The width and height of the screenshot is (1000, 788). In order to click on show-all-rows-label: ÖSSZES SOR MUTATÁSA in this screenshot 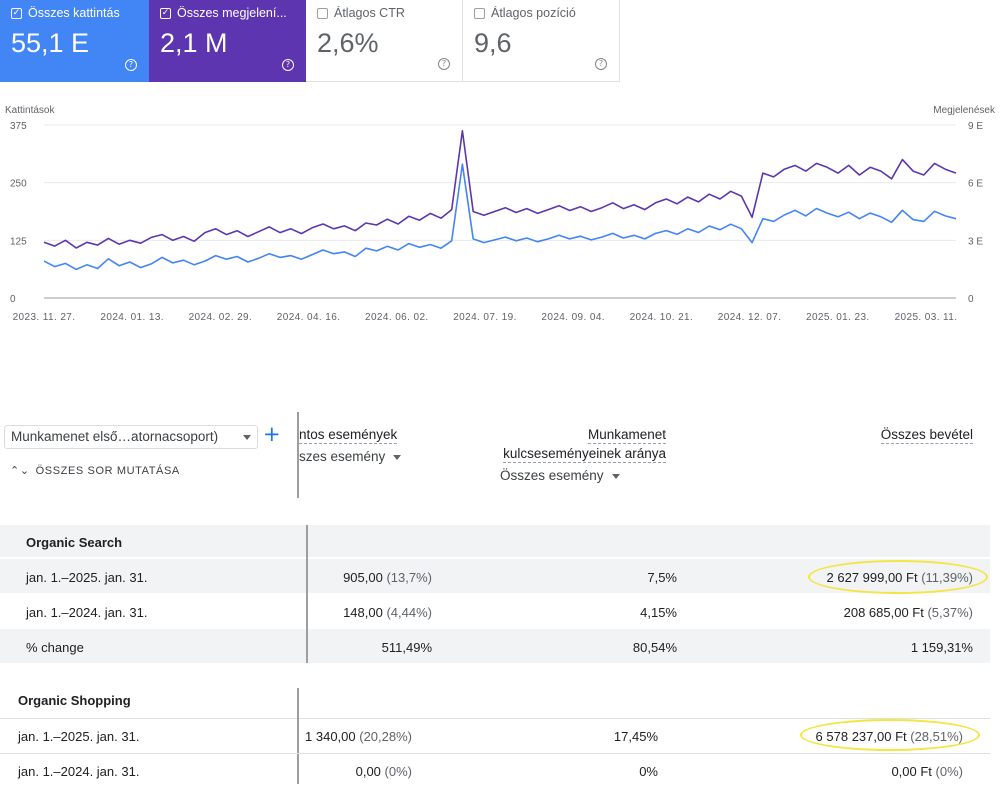, I will do `click(107, 471)`.